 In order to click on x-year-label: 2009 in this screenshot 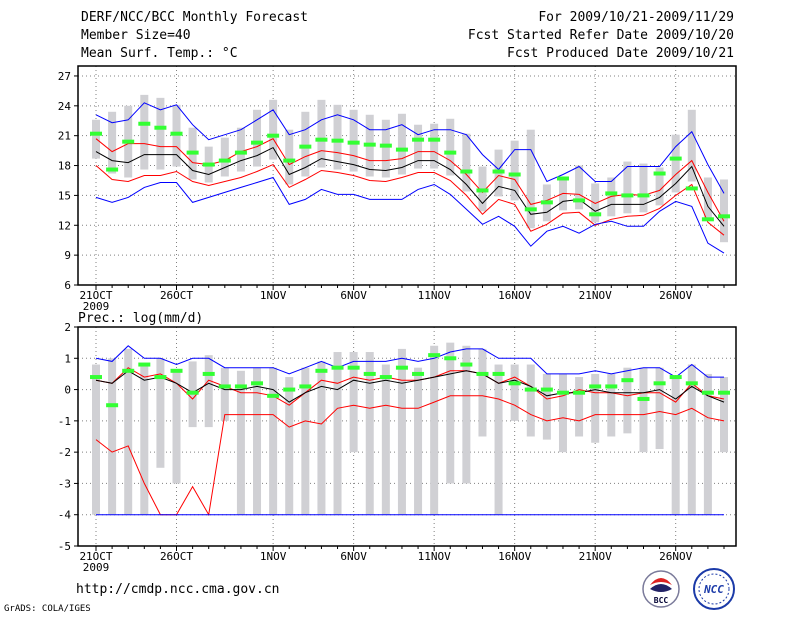, I will do `click(96, 567)`.